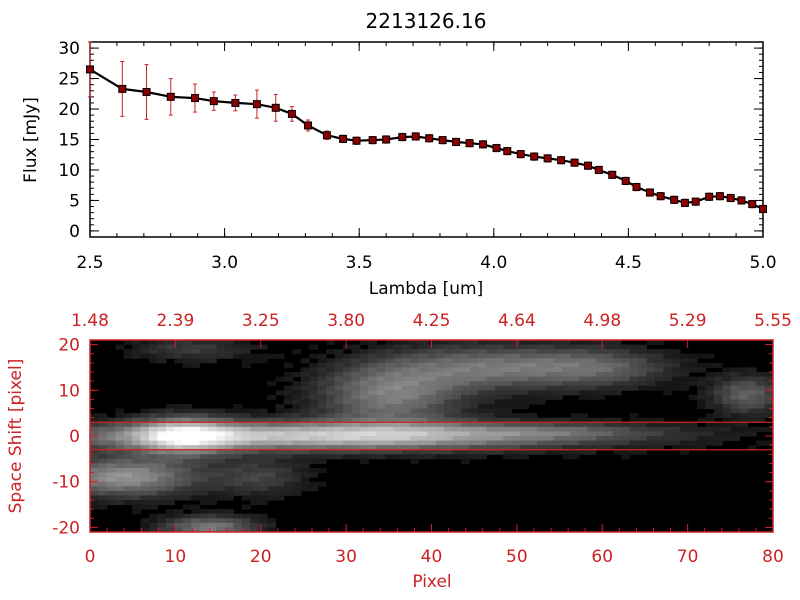 The image size is (800, 600). I want to click on chart-title: 2213126.16, so click(426, 21).